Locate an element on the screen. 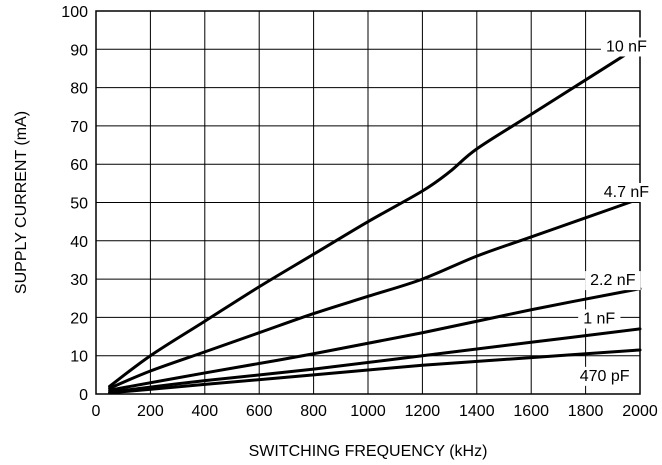 This screenshot has width=662, height=465. series-label-group: 4.7 nF is located at coordinates (626, 193).